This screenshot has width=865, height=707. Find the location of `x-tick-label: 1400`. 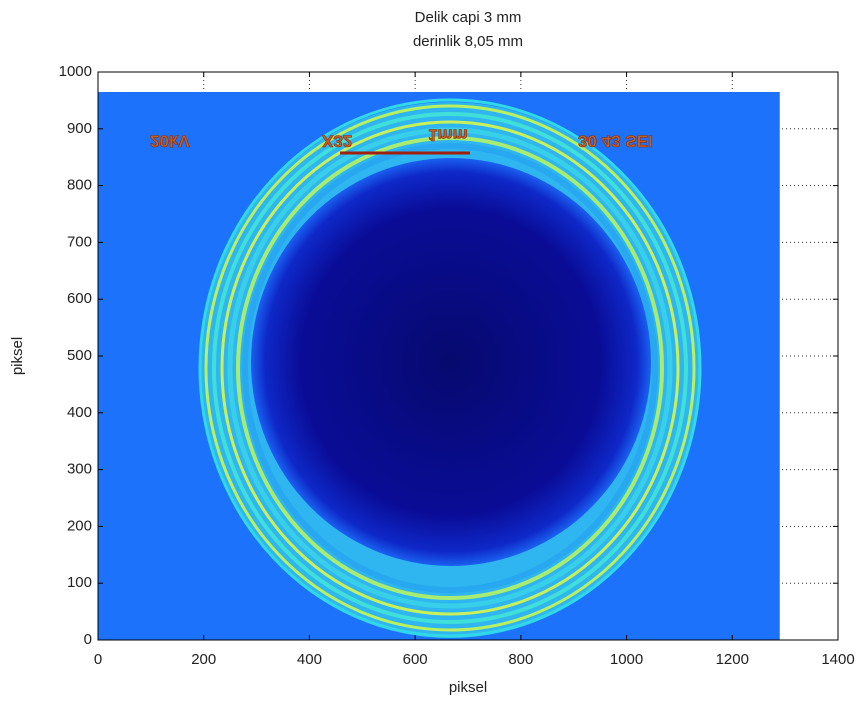

x-tick-label: 1400 is located at coordinates (837, 659).